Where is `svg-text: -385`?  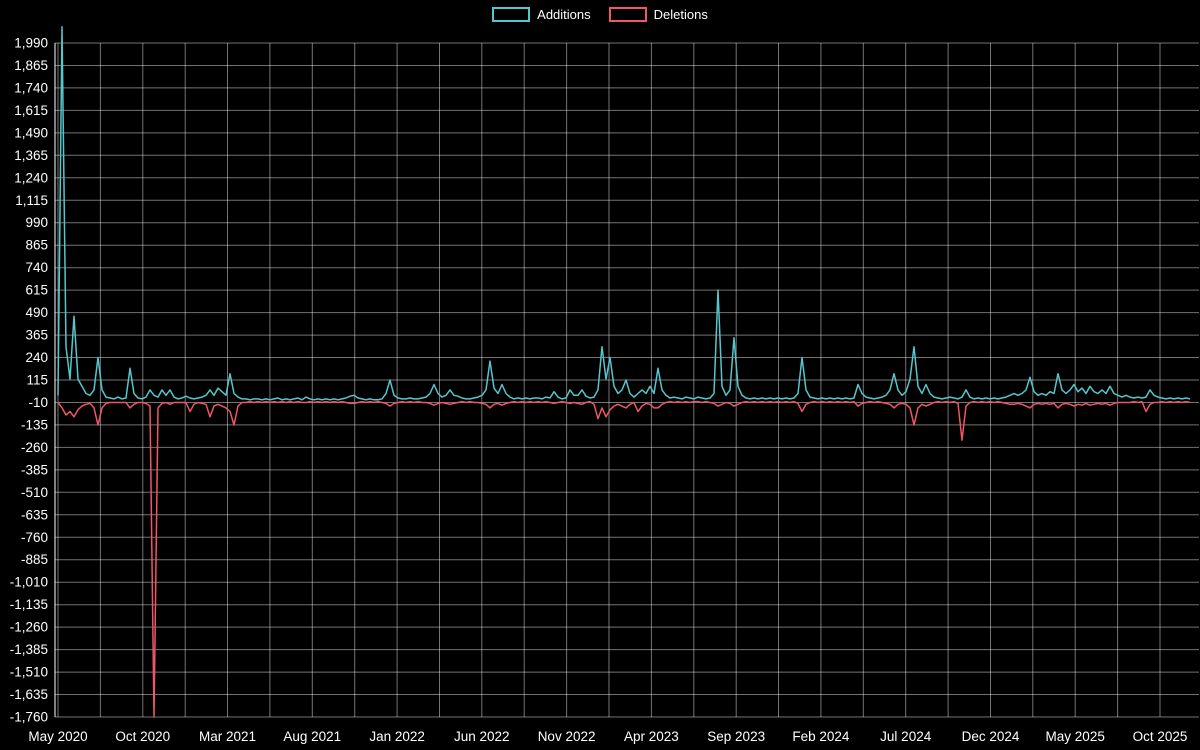 svg-text: -385 is located at coordinates (34, 469).